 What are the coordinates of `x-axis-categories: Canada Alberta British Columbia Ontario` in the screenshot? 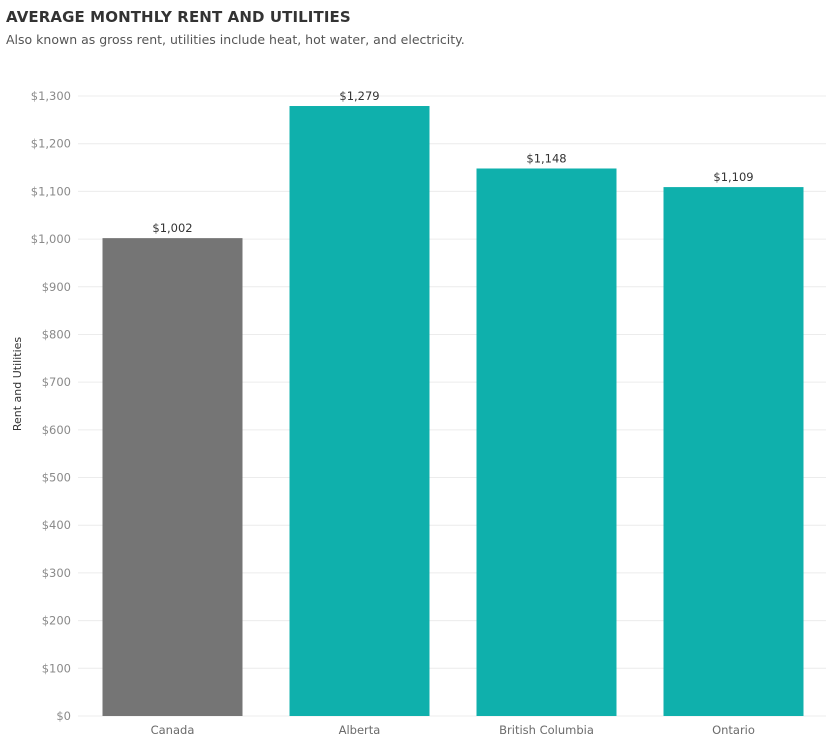 It's located at (453, 730).